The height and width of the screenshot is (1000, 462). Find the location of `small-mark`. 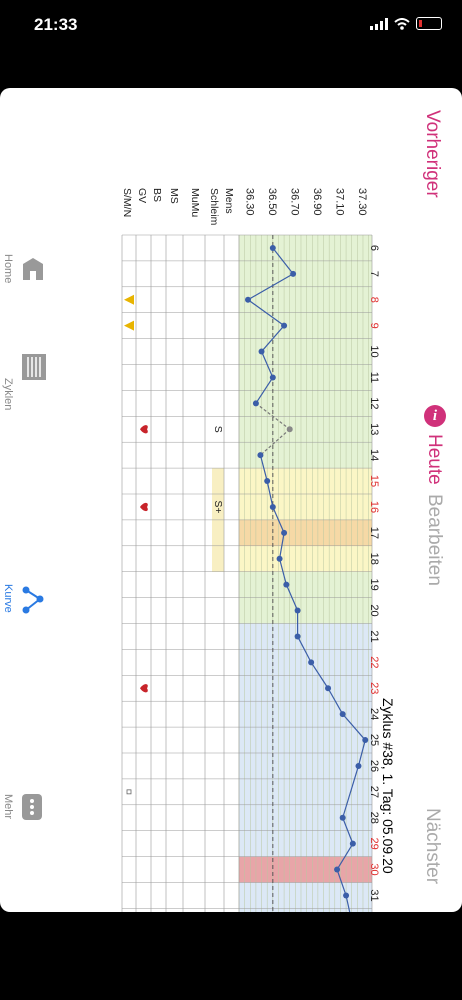

small-mark is located at coordinates (129, 792).